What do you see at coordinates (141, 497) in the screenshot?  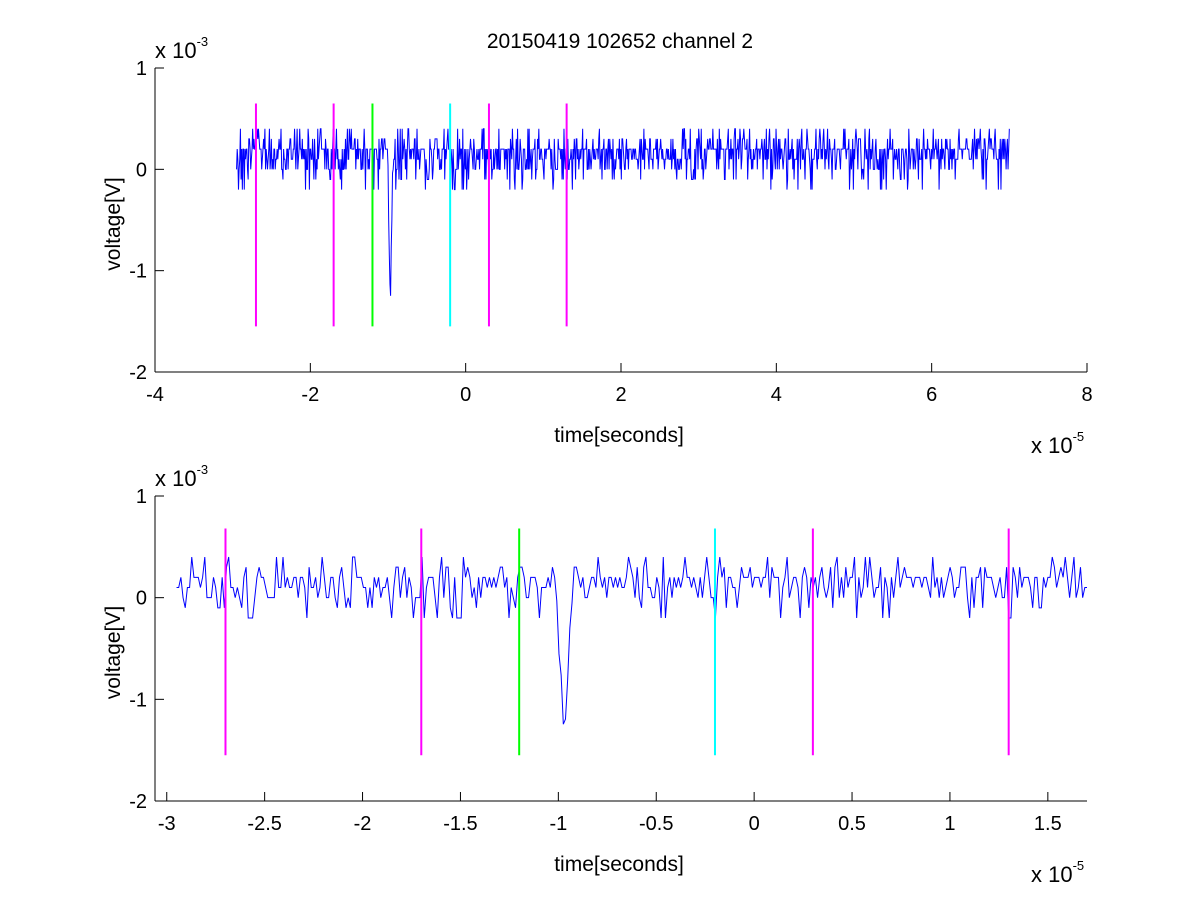 I see `bottom-y-tick-label: 1` at bounding box center [141, 497].